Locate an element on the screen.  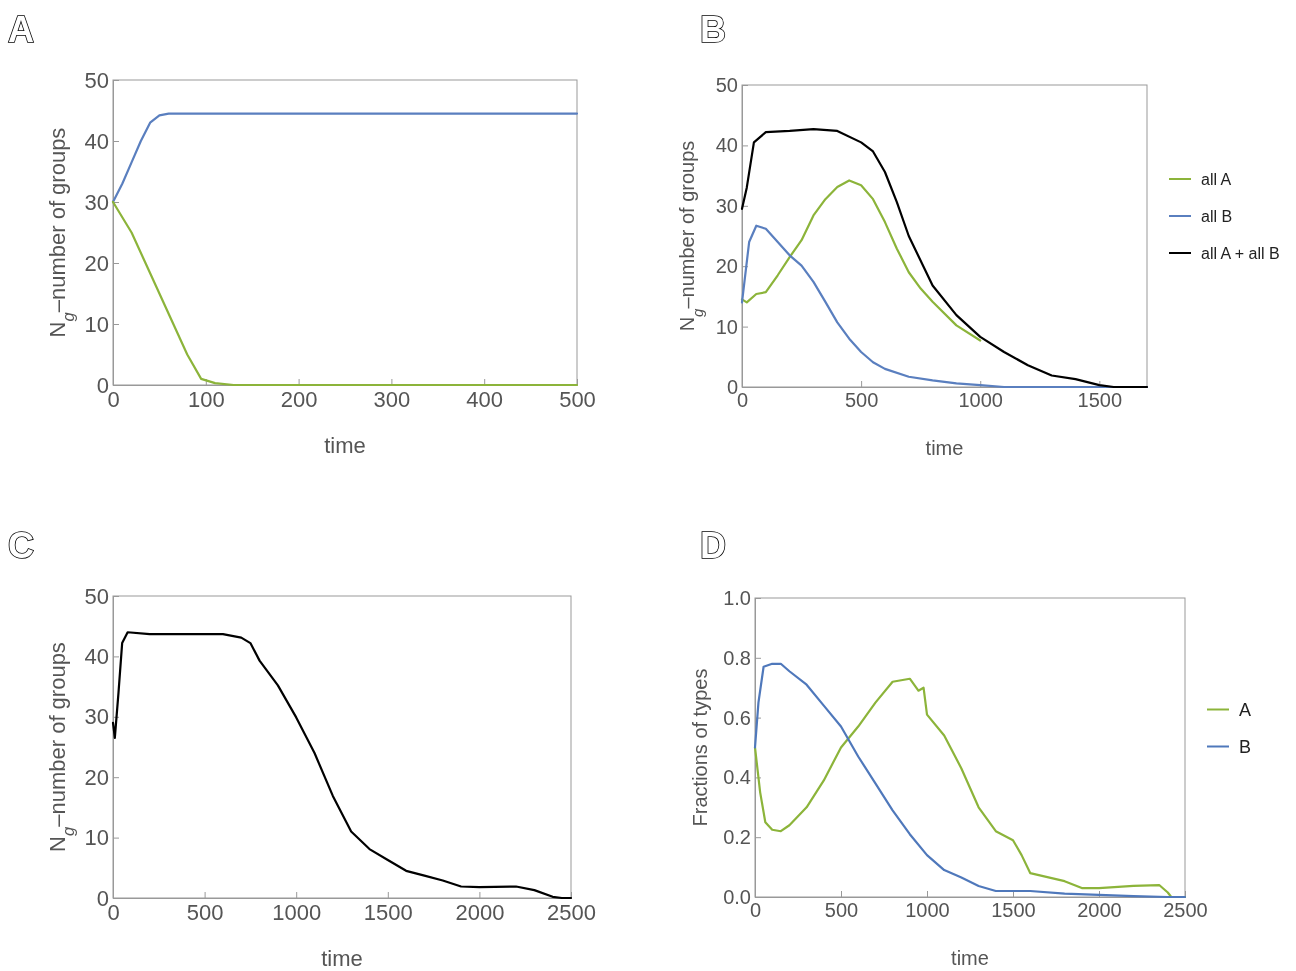
chart-title: B is located at coordinates (713, 29).